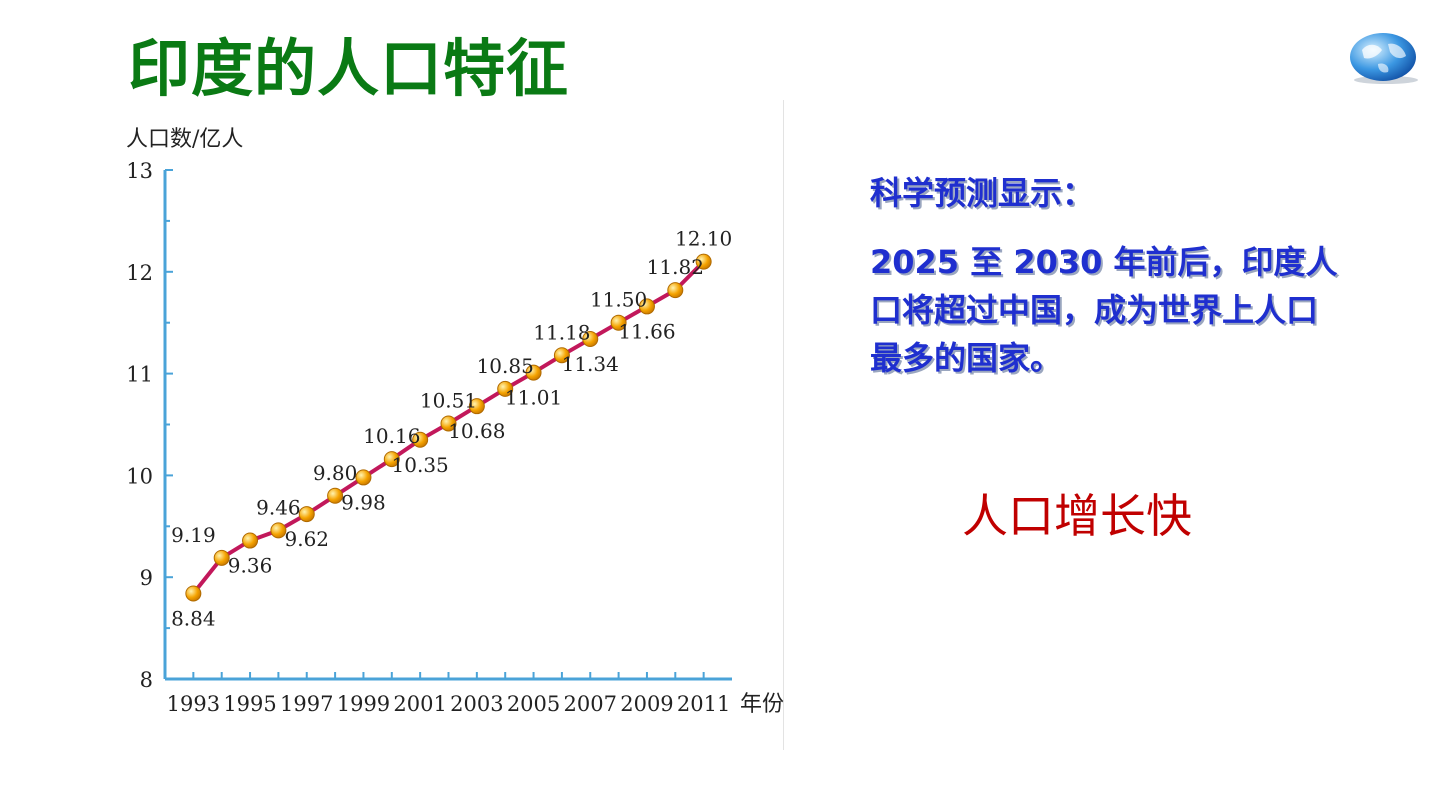 This screenshot has height=810, width=1440. Describe the element at coordinates (783, 425) in the screenshot. I see `slide-divider` at that location.